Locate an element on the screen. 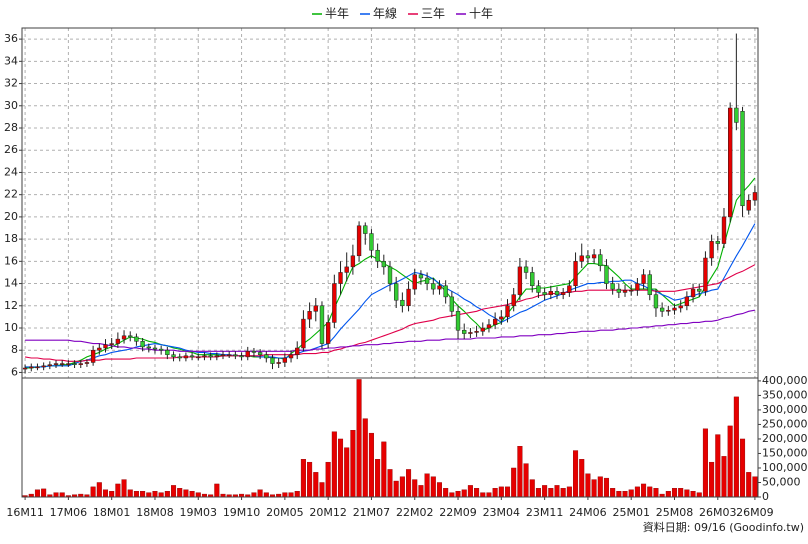  ma-line is located at coordinates (390, 330).